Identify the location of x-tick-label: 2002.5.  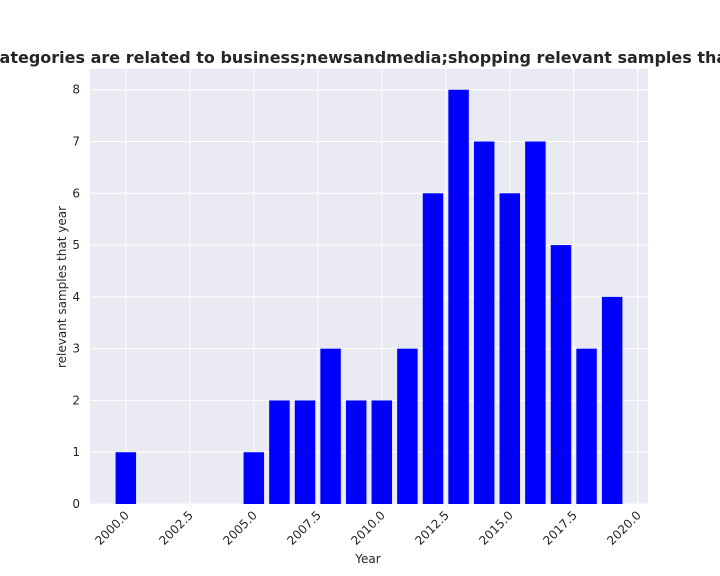
(176, 528).